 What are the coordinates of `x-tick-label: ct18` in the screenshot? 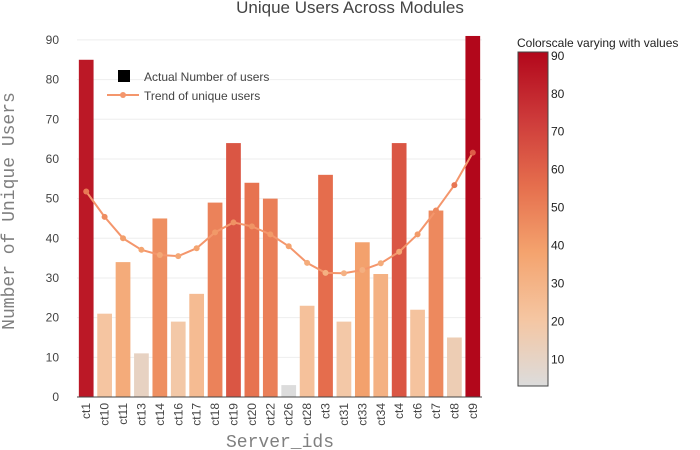 It's located at (215, 414).